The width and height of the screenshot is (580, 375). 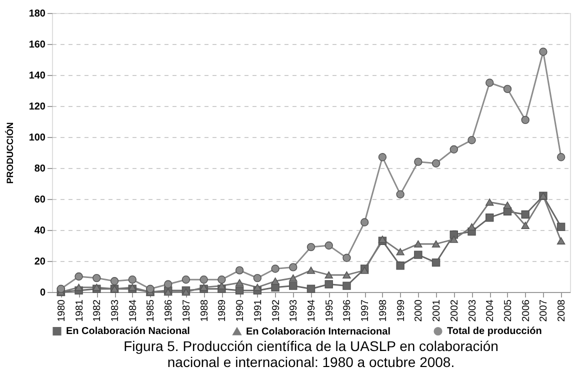 What do you see at coordinates (383, 310) in the screenshot?
I see `x-tick-label: 1998` at bounding box center [383, 310].